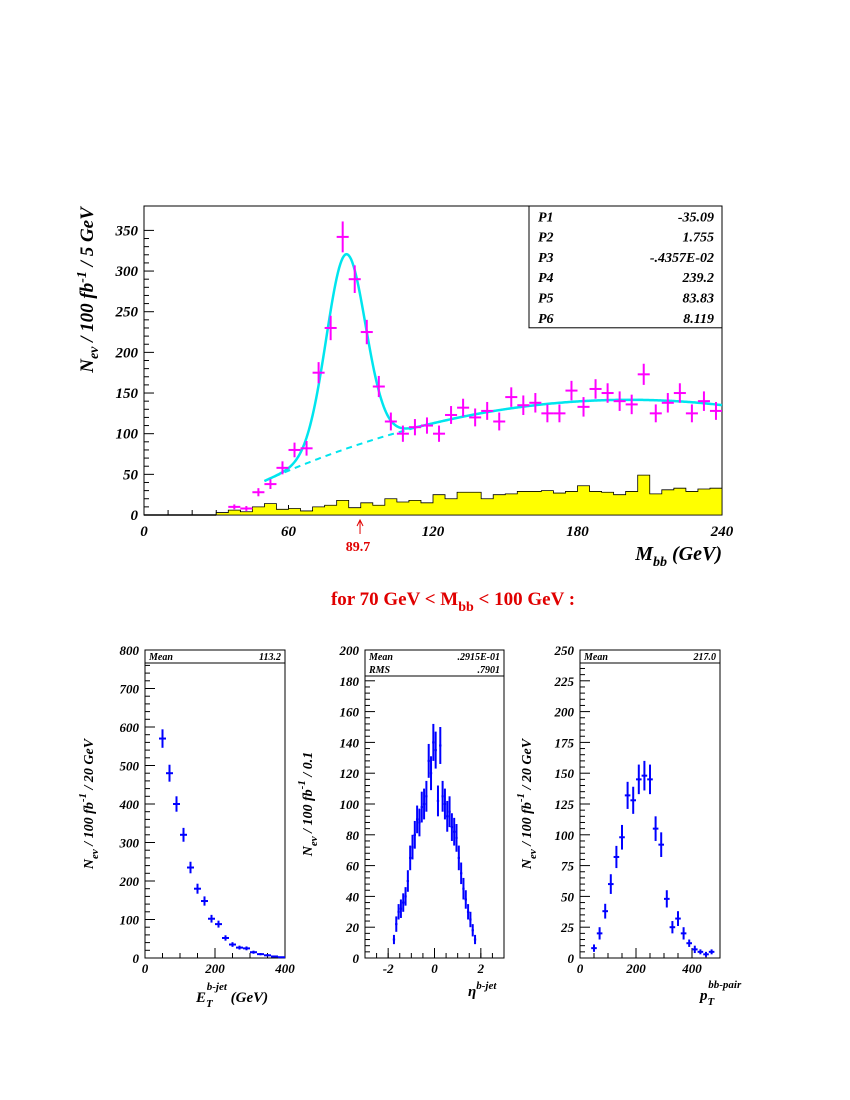  Describe the element at coordinates (691, 968) in the screenshot. I see `x-tick-label: 400` at that location.